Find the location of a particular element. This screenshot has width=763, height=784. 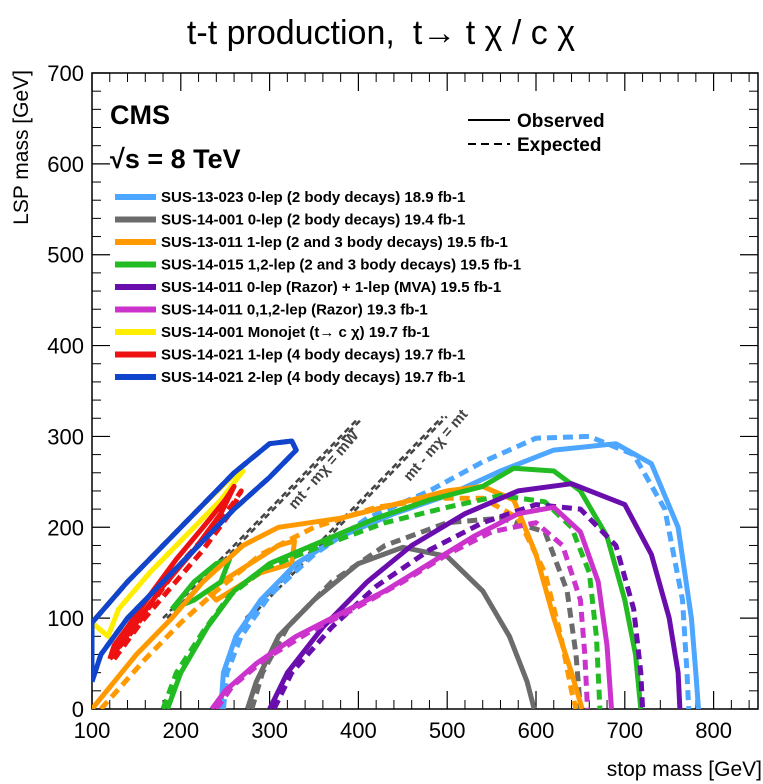

x-tick-label: 800 is located at coordinates (713, 730).